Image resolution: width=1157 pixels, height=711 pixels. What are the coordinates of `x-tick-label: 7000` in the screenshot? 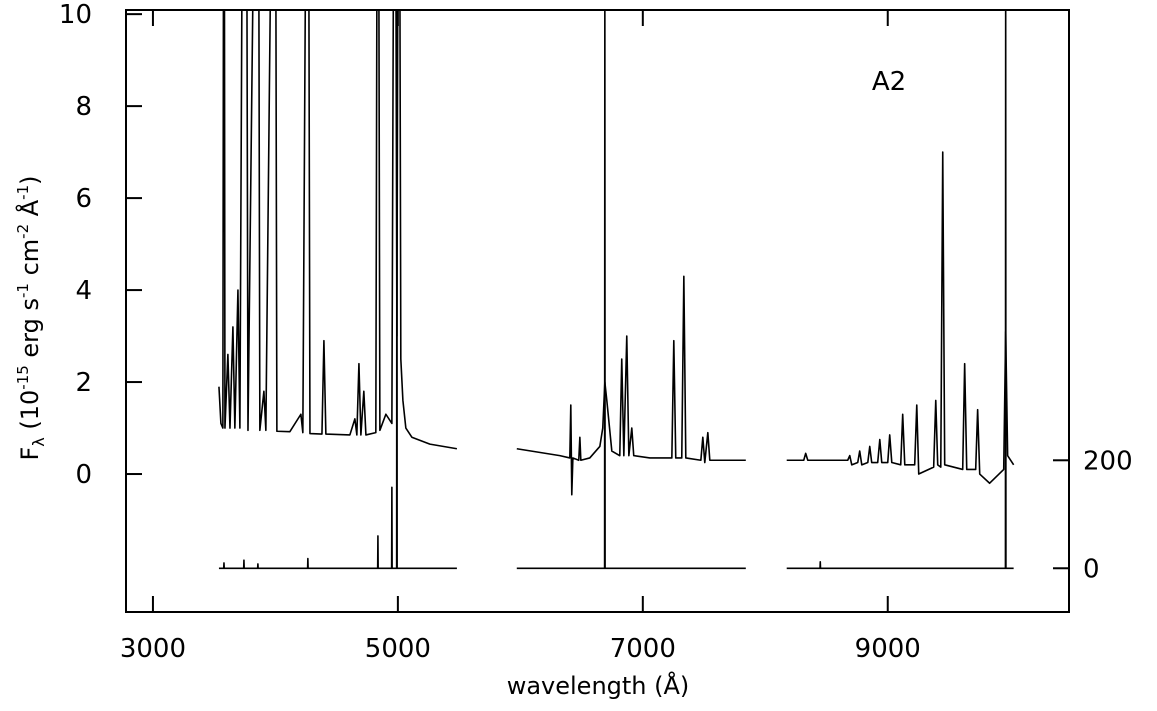 It's located at (643, 649).